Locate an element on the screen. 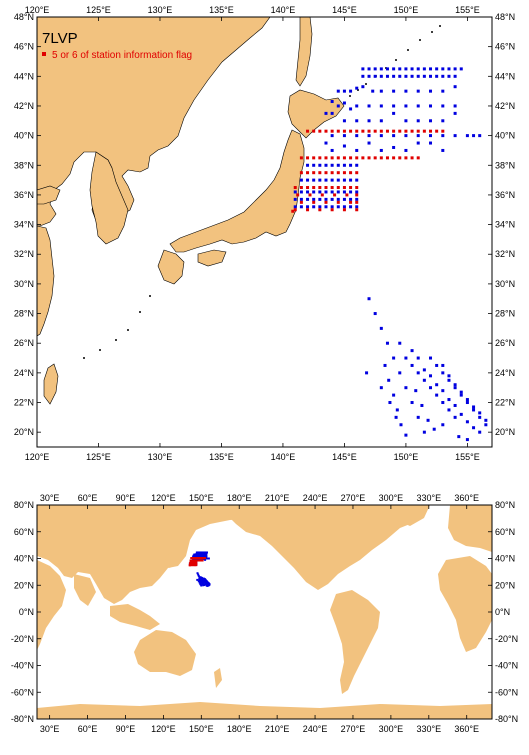 The width and height of the screenshot is (529, 755). se-asia is located at coordinates (135, 617).